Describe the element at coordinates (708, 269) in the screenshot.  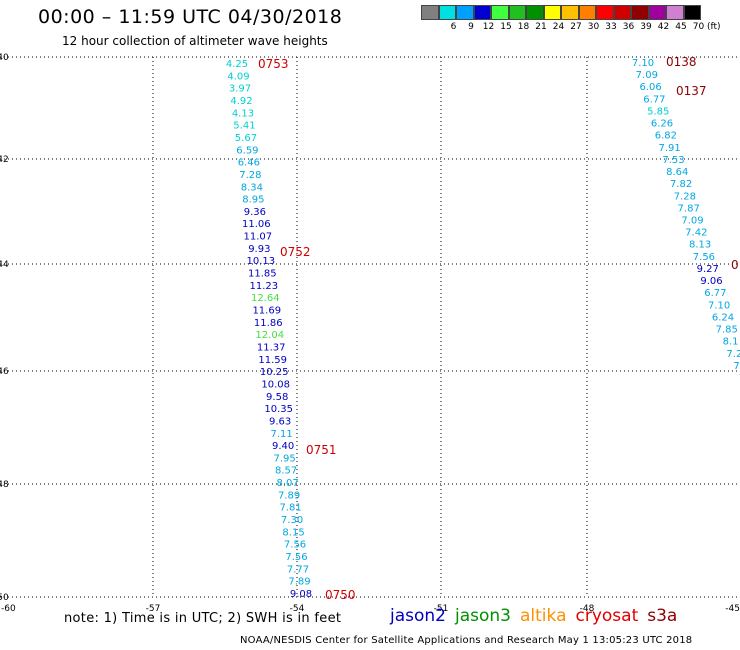
I see `wave-height-value: 9.27` at that location.